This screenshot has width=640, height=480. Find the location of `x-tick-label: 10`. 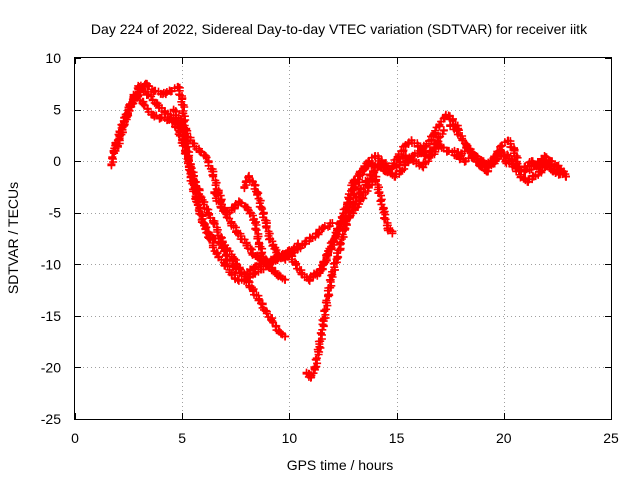

x-tick-label: 10 is located at coordinates (290, 438).